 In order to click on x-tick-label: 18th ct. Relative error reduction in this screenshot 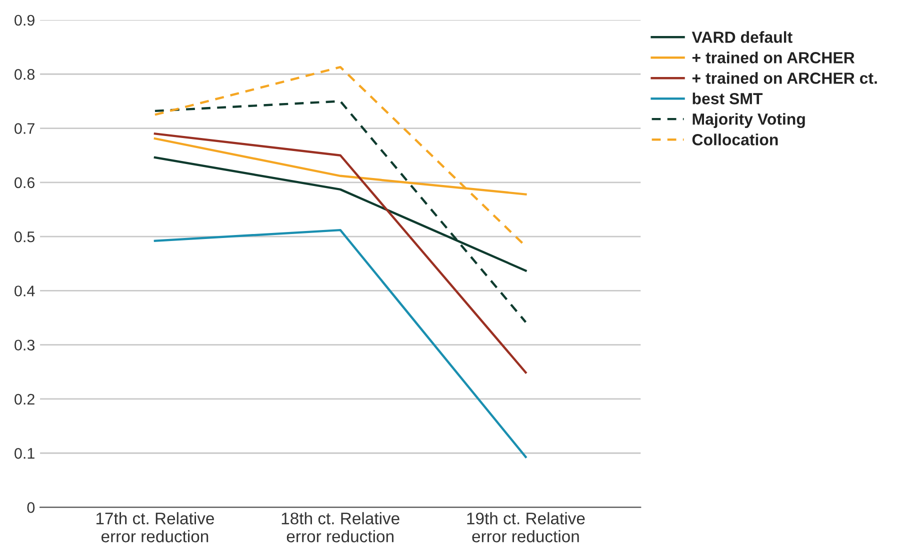, I will do `click(341, 527)`.